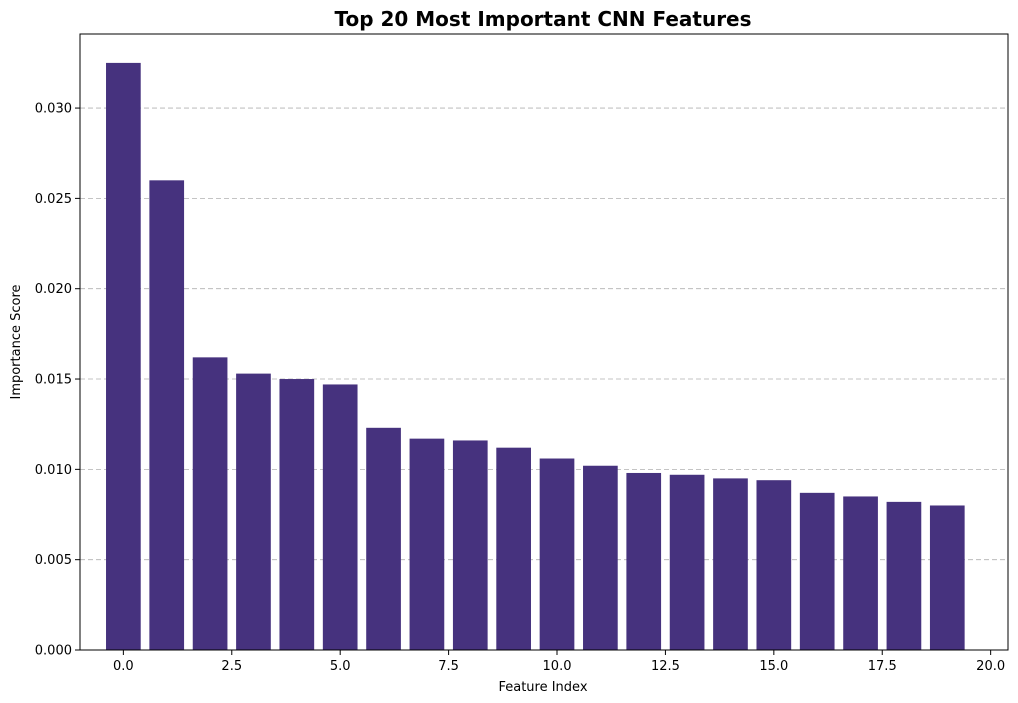 The width and height of the screenshot is (1018, 703). What do you see at coordinates (542, 19) in the screenshot?
I see `chart-title: Top 20 Most Important CNN Features` at bounding box center [542, 19].